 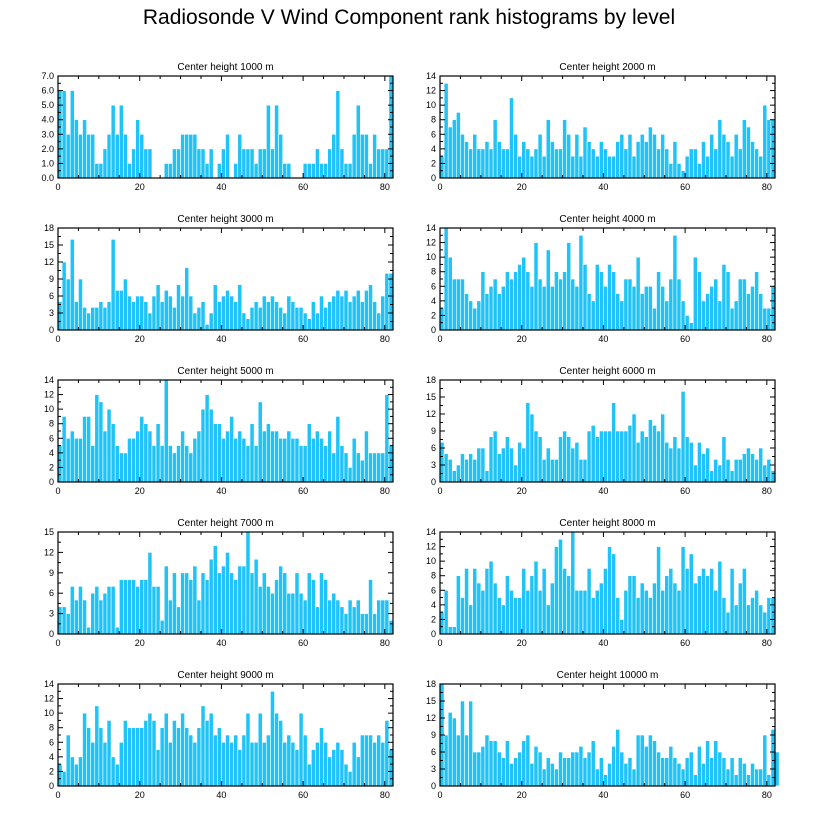 What do you see at coordinates (219, 279) in the screenshot?
I see `histogram-panel: Center height 3000 m 0 20 40 60 80 0 3 6 9 12 15 18` at bounding box center [219, 279].